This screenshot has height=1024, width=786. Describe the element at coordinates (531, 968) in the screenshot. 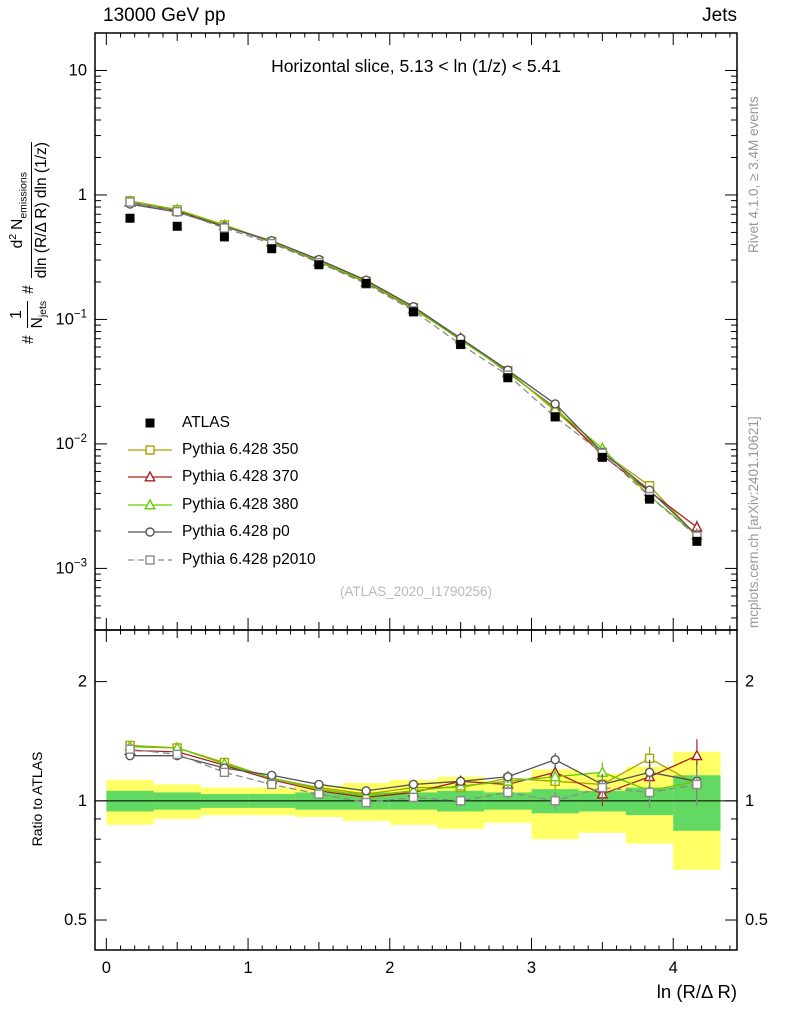

I see `svg-text: 3` at that location.